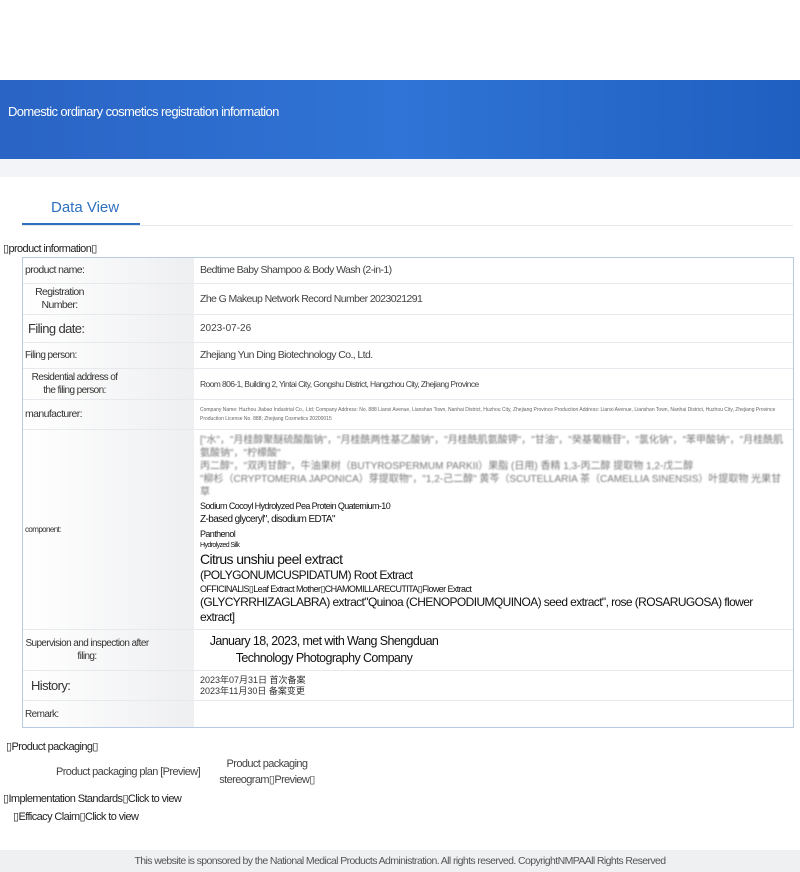 Image resolution: width=800 pixels, height=872 pixels. Describe the element at coordinates (268, 519) in the screenshot. I see `component-text: Z-based glyceryl", disodium EDTA"` at that location.